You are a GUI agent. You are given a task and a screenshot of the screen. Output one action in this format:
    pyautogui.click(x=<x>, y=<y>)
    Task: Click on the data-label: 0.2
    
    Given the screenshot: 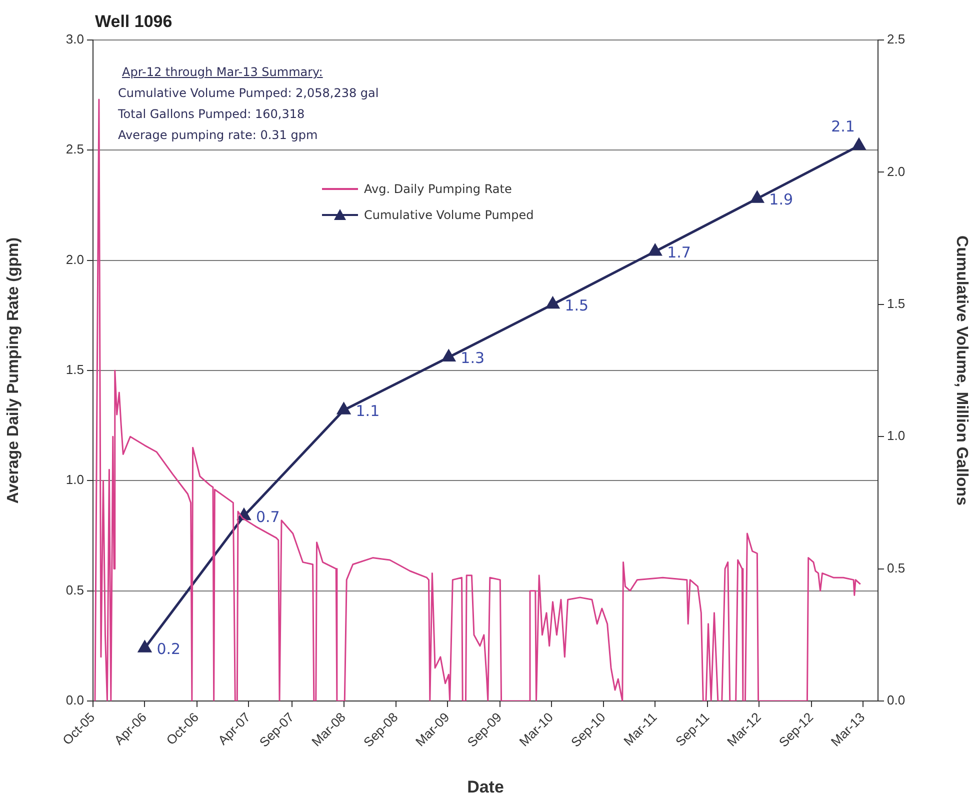 What is the action you would take?
    pyautogui.click(x=168, y=649)
    